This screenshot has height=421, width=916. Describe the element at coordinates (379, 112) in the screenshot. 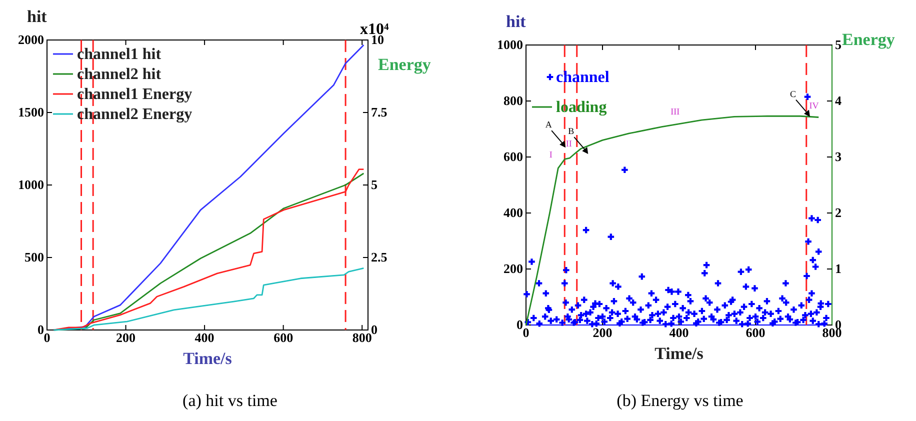

I see `y2-tick-label: 7.5` at that location.